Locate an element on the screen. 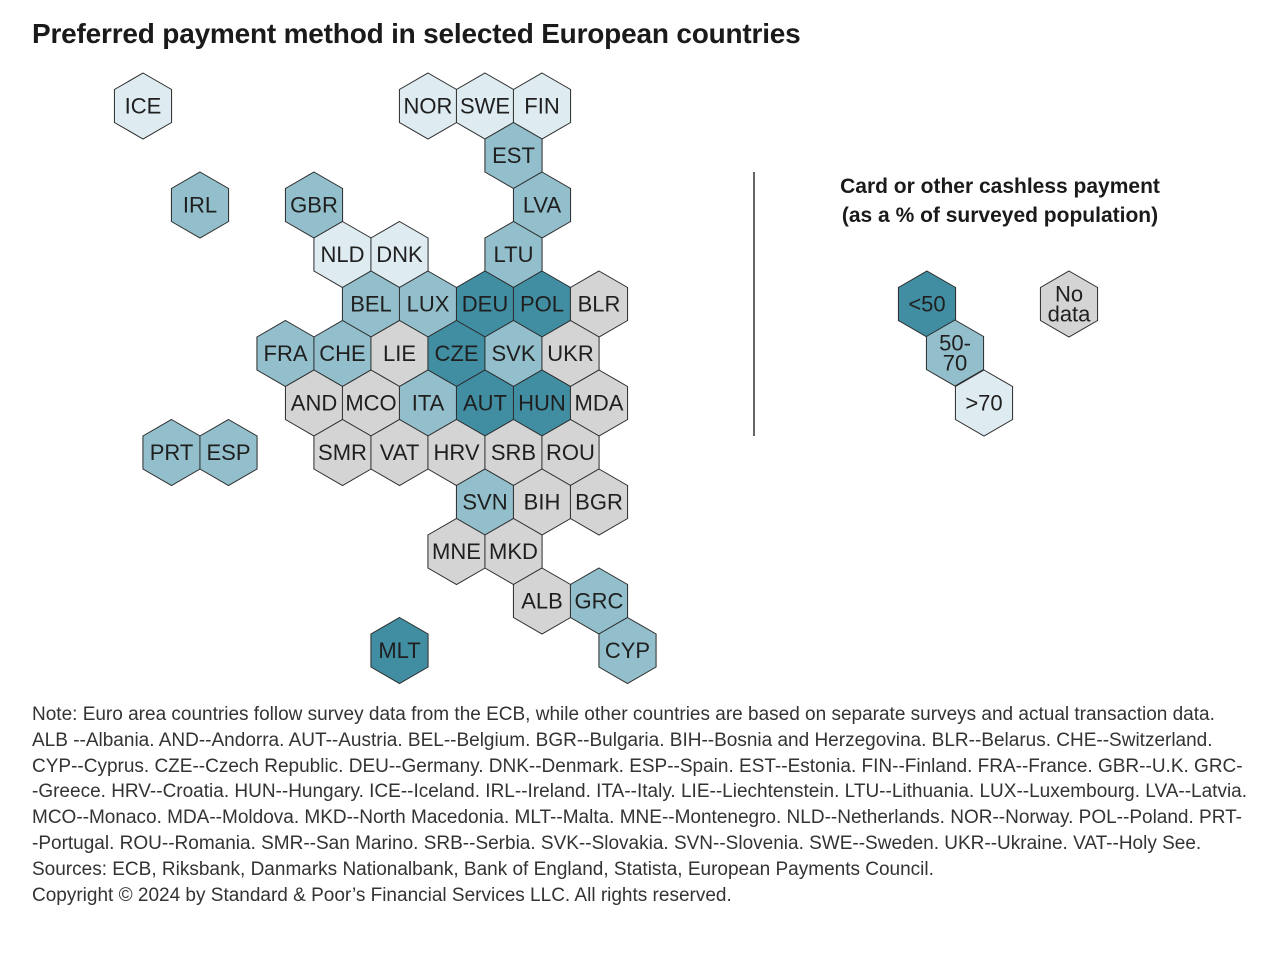 This screenshot has height=960, width=1280. legend-hex-gt70: >70 is located at coordinates (984, 403).